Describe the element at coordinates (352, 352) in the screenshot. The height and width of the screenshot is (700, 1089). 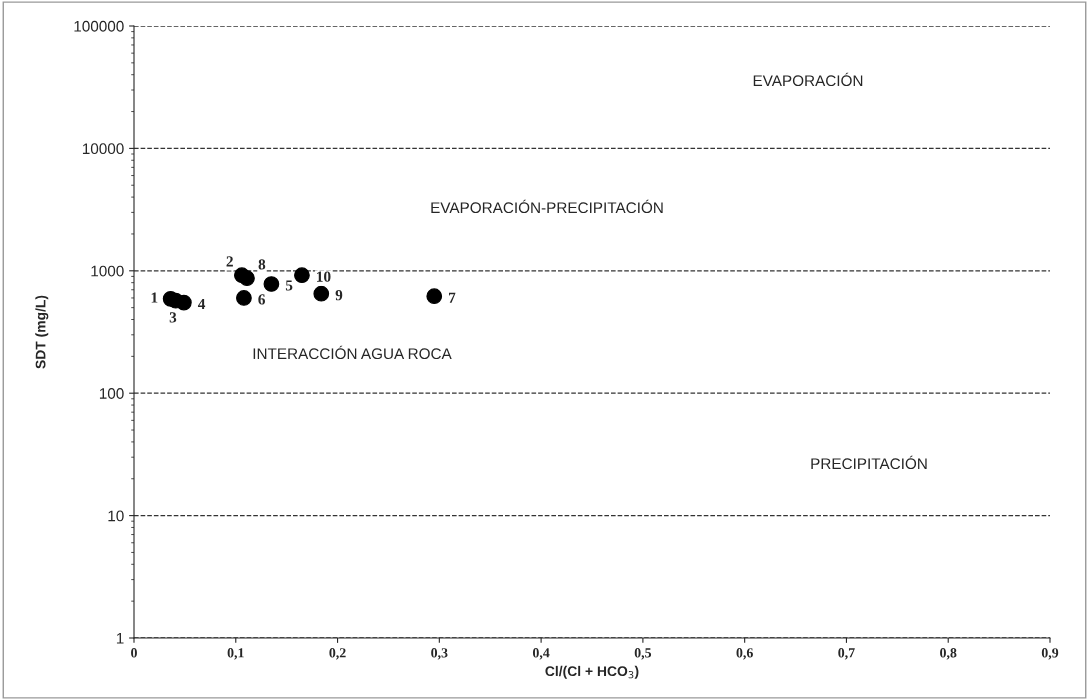
I see `annotation: INTERACCIÓN AGUA ROCA` at that location.